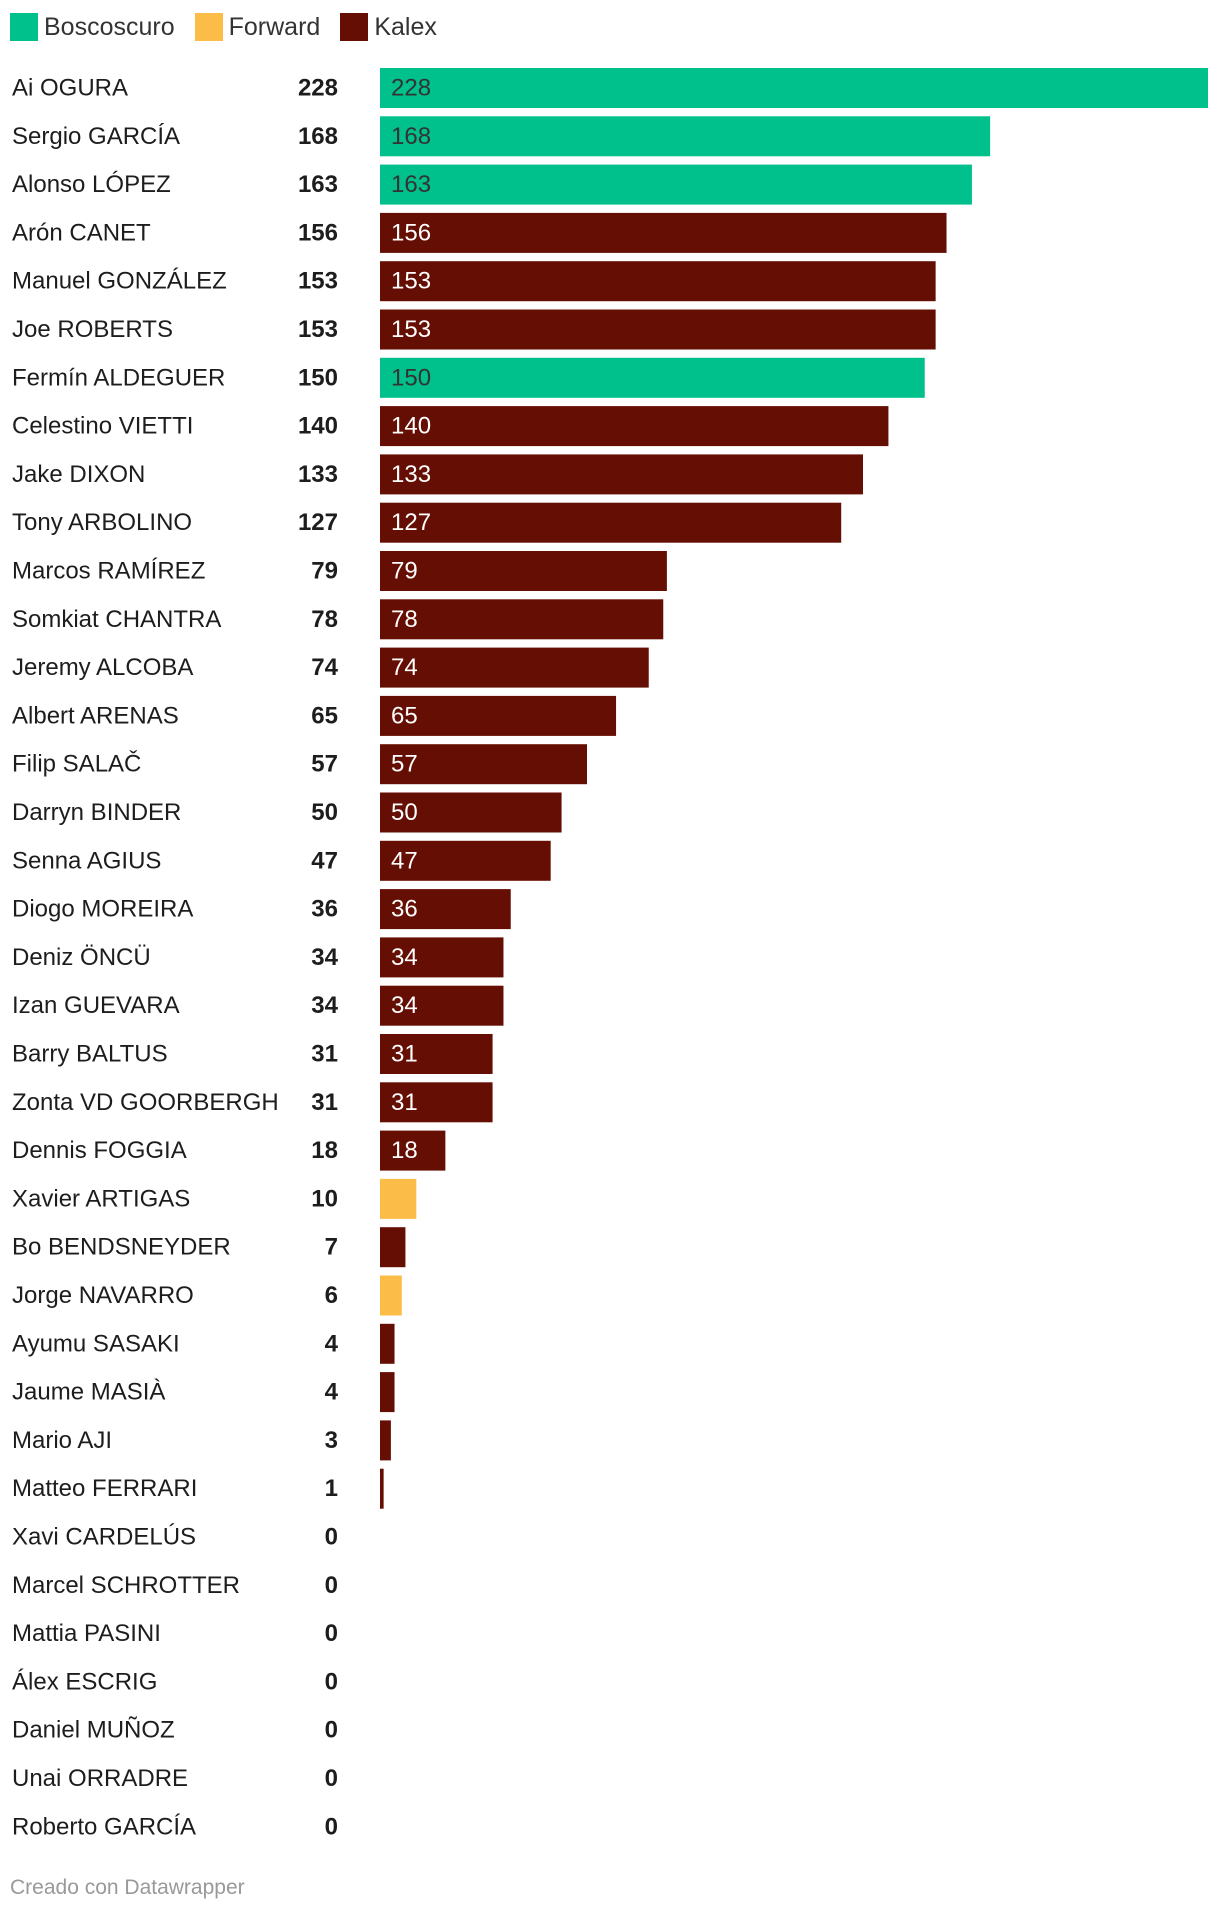 This screenshot has width=1220, height=1914. I want to click on bar-row: Bo BENDSNEYDER 7, so click(209, 1247).